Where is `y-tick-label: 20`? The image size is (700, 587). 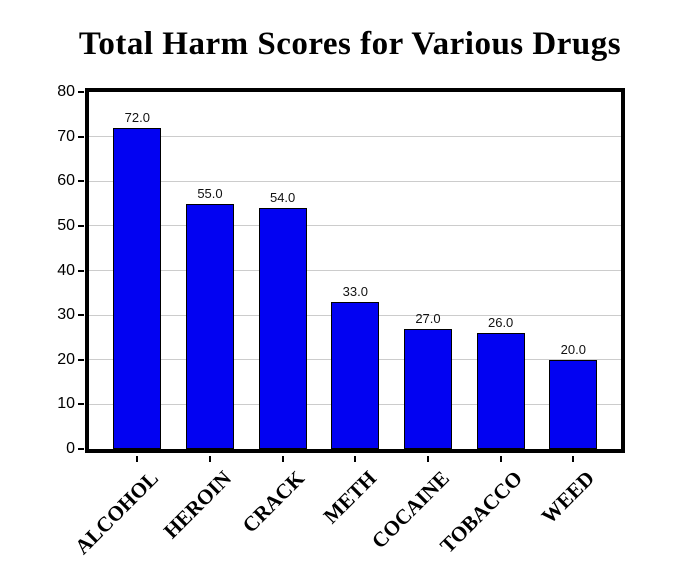
y-tick-label: 20 is located at coordinates (66, 359).